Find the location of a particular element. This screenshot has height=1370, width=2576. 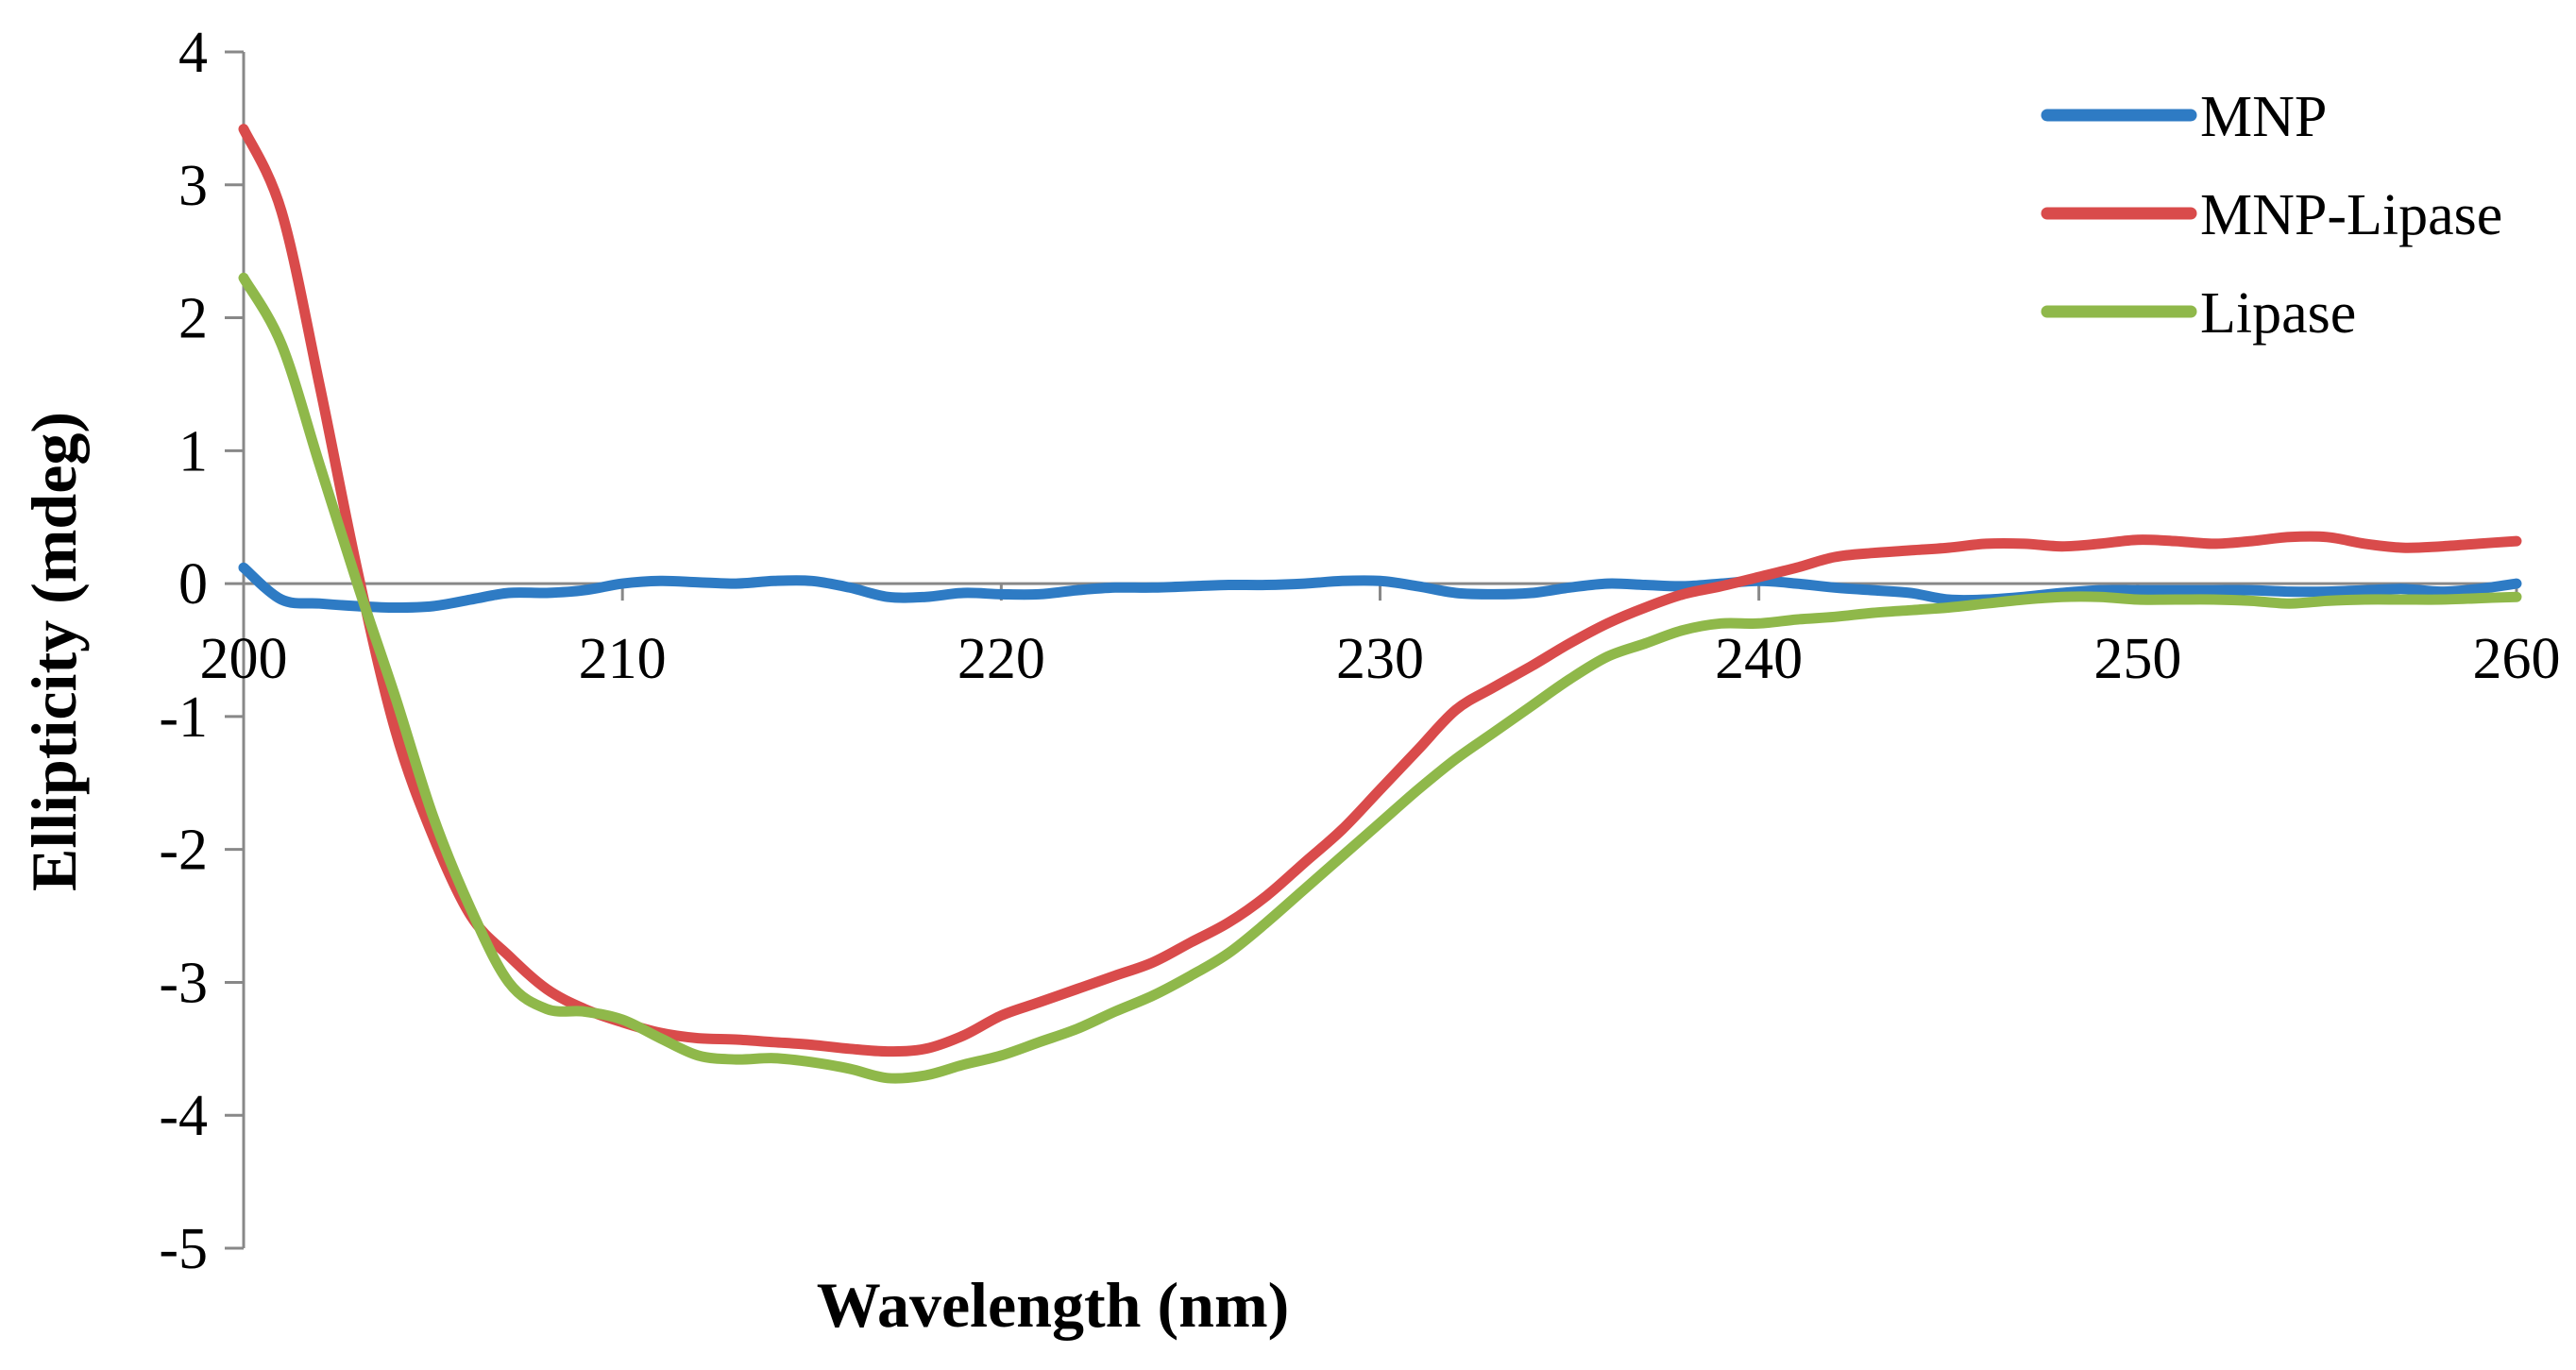

x-tick-label: 260 is located at coordinates (2517, 659).